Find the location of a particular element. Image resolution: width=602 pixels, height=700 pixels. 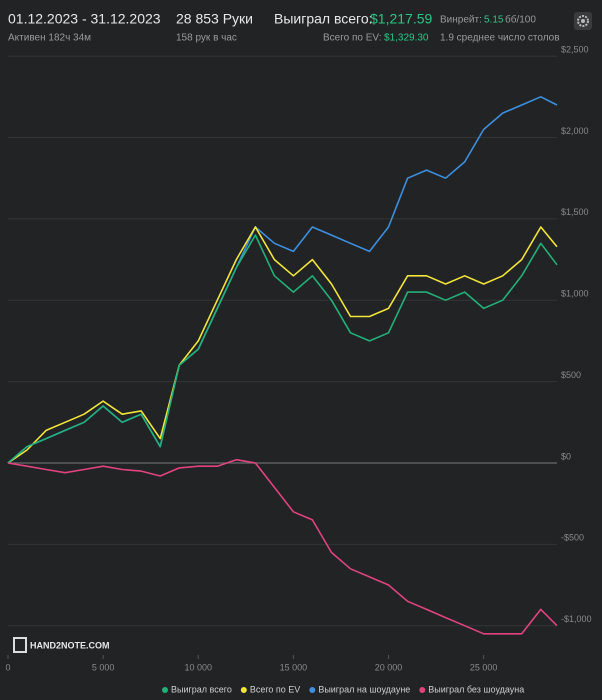

x-tick-label: 15 000 is located at coordinates (294, 667).